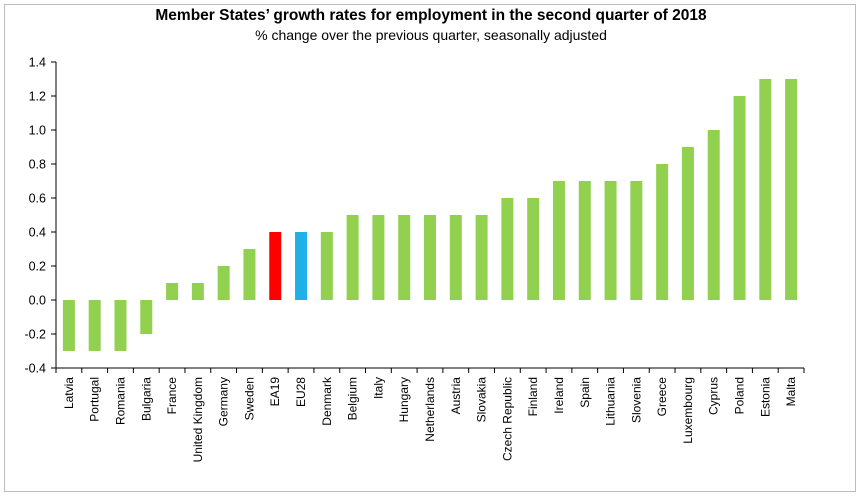 The image size is (862, 498). I want to click on bar-italy, so click(378, 257).